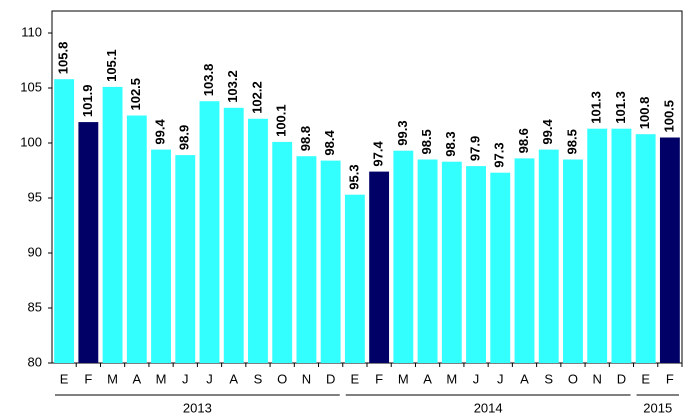 The width and height of the screenshot is (683, 417). I want to click on y-tick-label: 85, so click(35, 306).